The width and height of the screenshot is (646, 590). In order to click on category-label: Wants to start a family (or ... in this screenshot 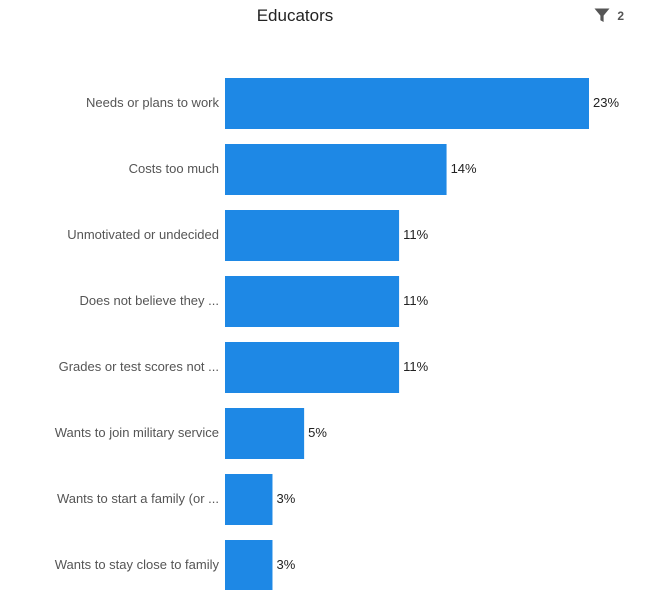, I will do `click(138, 498)`.